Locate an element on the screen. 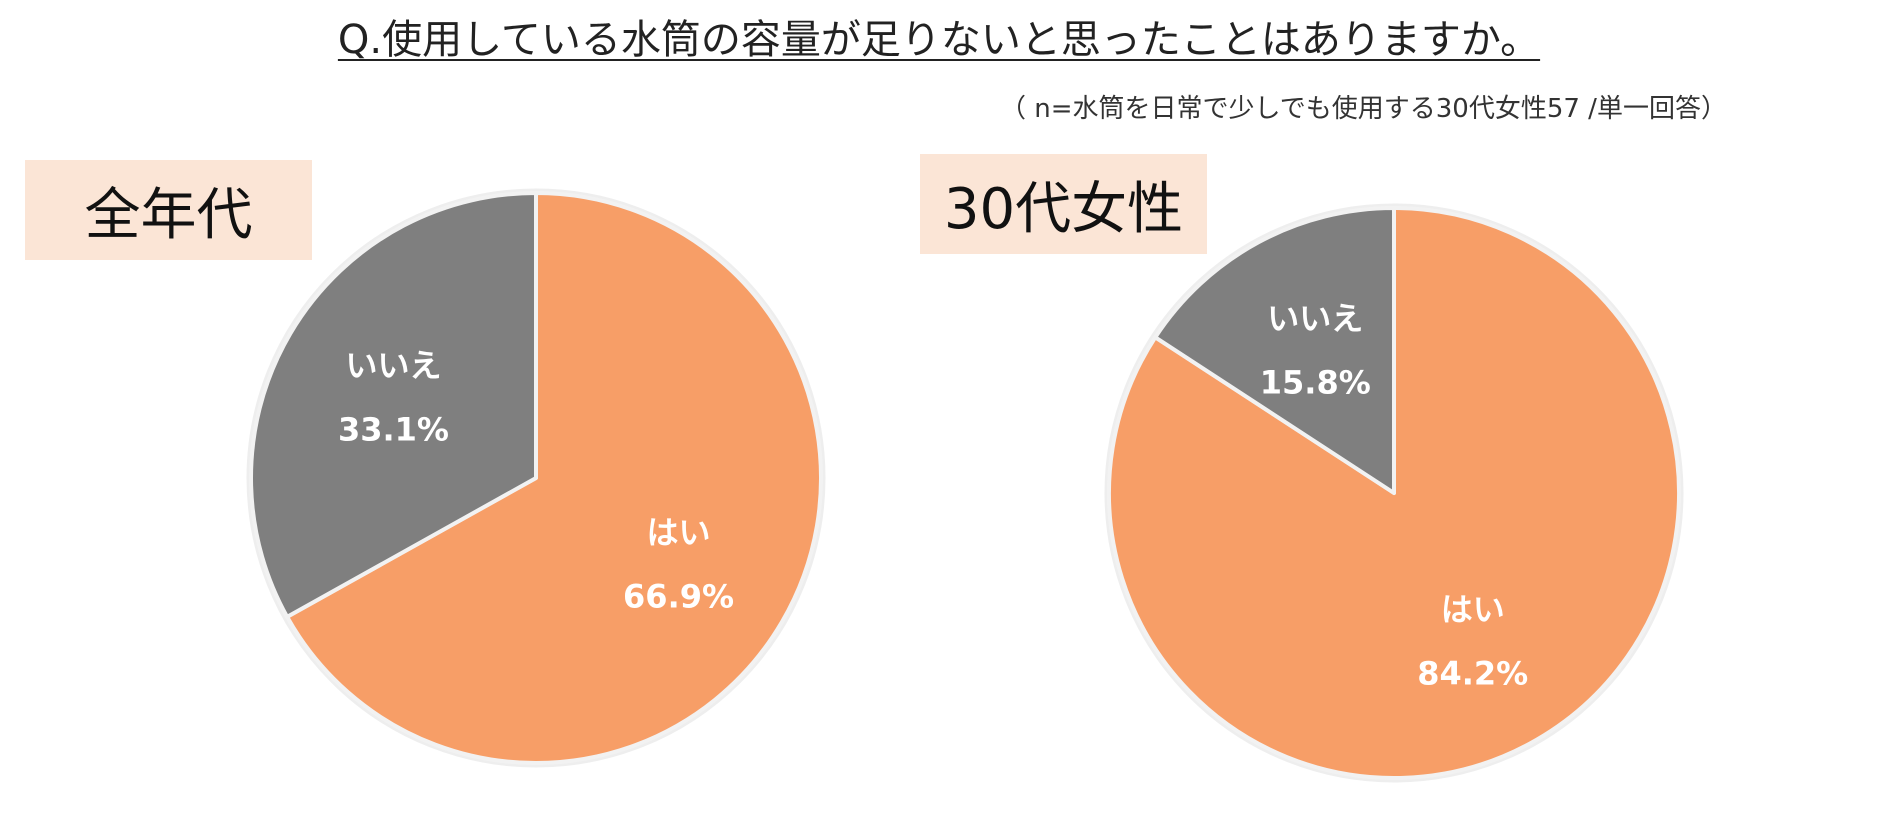  pie-slice-percent: 66.9% is located at coordinates (678, 597).